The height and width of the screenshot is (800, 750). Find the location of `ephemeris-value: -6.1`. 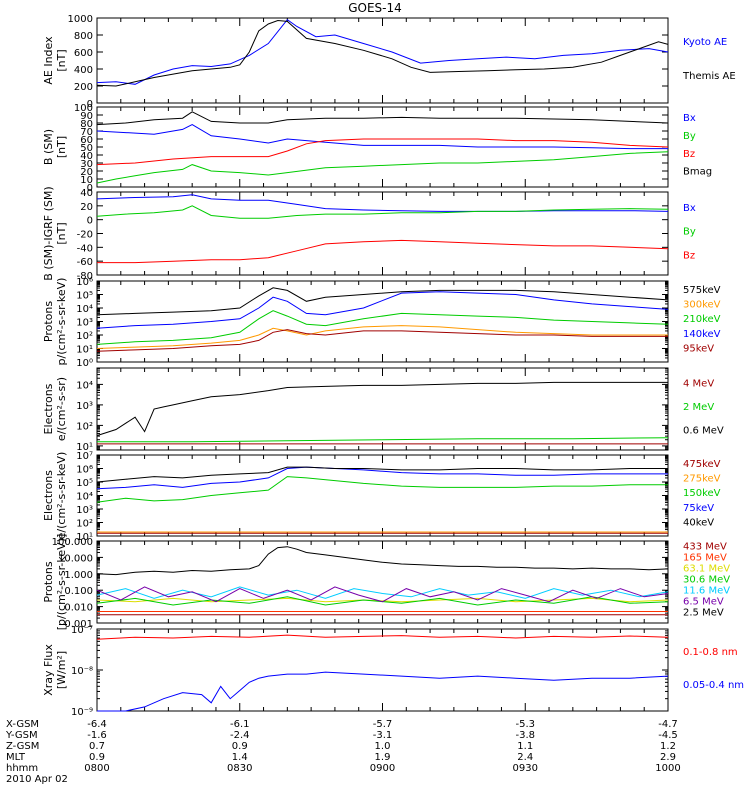

ephemeris-value: -6.1 is located at coordinates (240, 724).